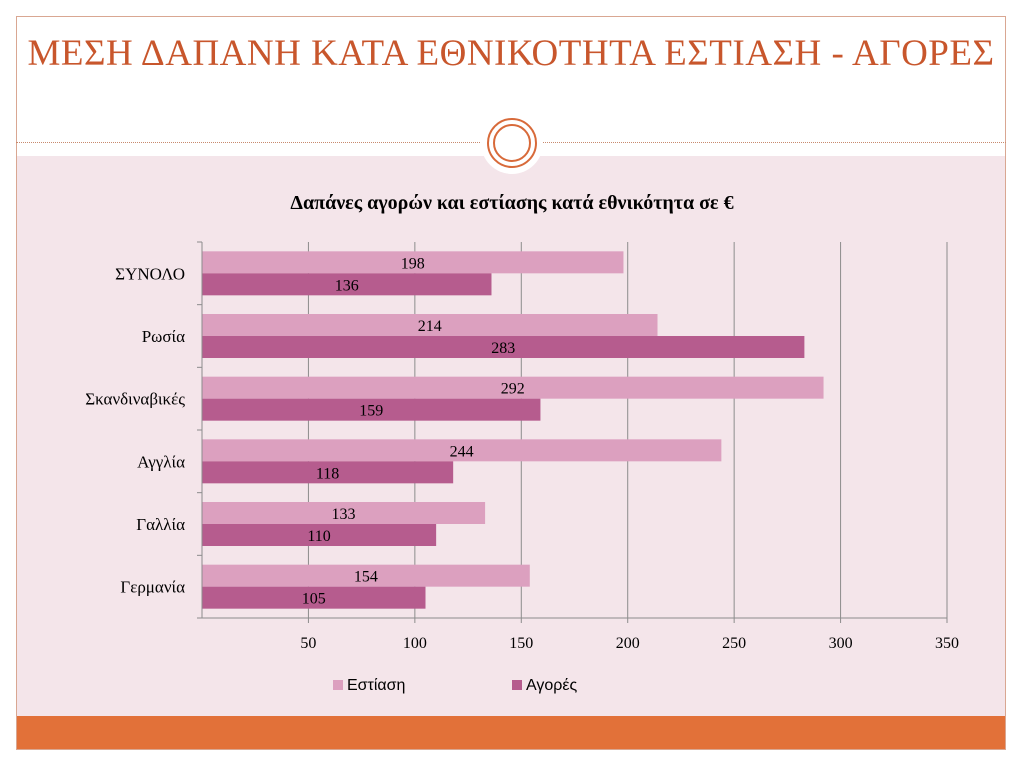  What do you see at coordinates (150, 273) in the screenshot?
I see `category-label: ΣΥΝΟΛΟ` at bounding box center [150, 273].